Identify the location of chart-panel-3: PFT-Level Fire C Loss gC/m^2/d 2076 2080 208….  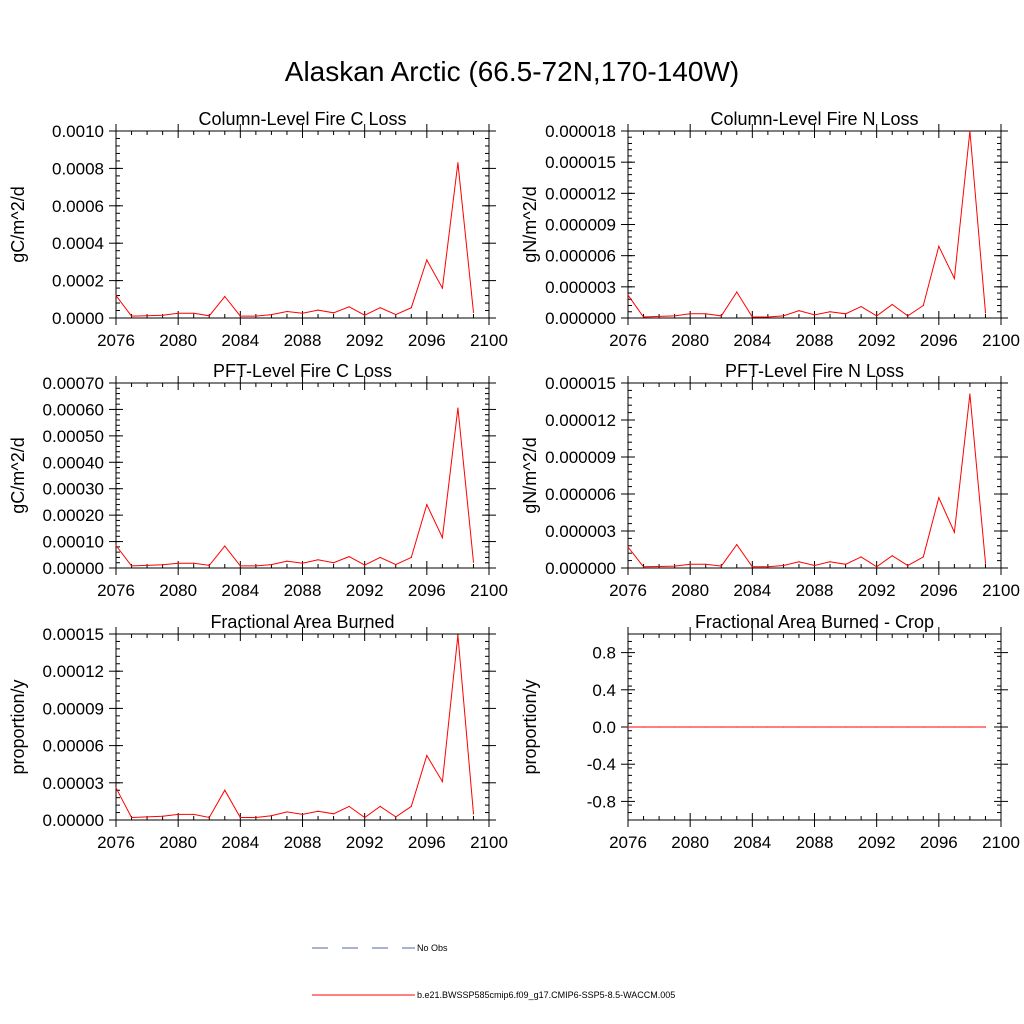
(258, 480).